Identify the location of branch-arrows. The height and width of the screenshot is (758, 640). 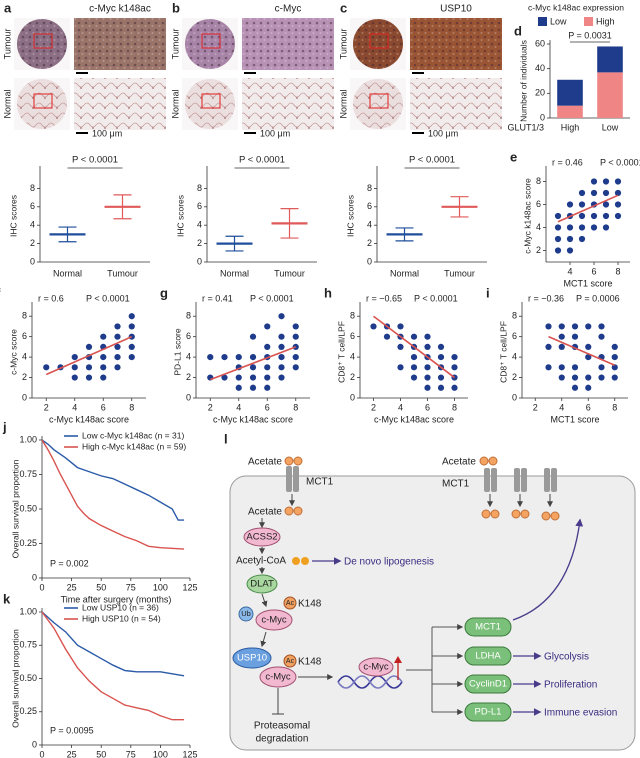
(435, 669).